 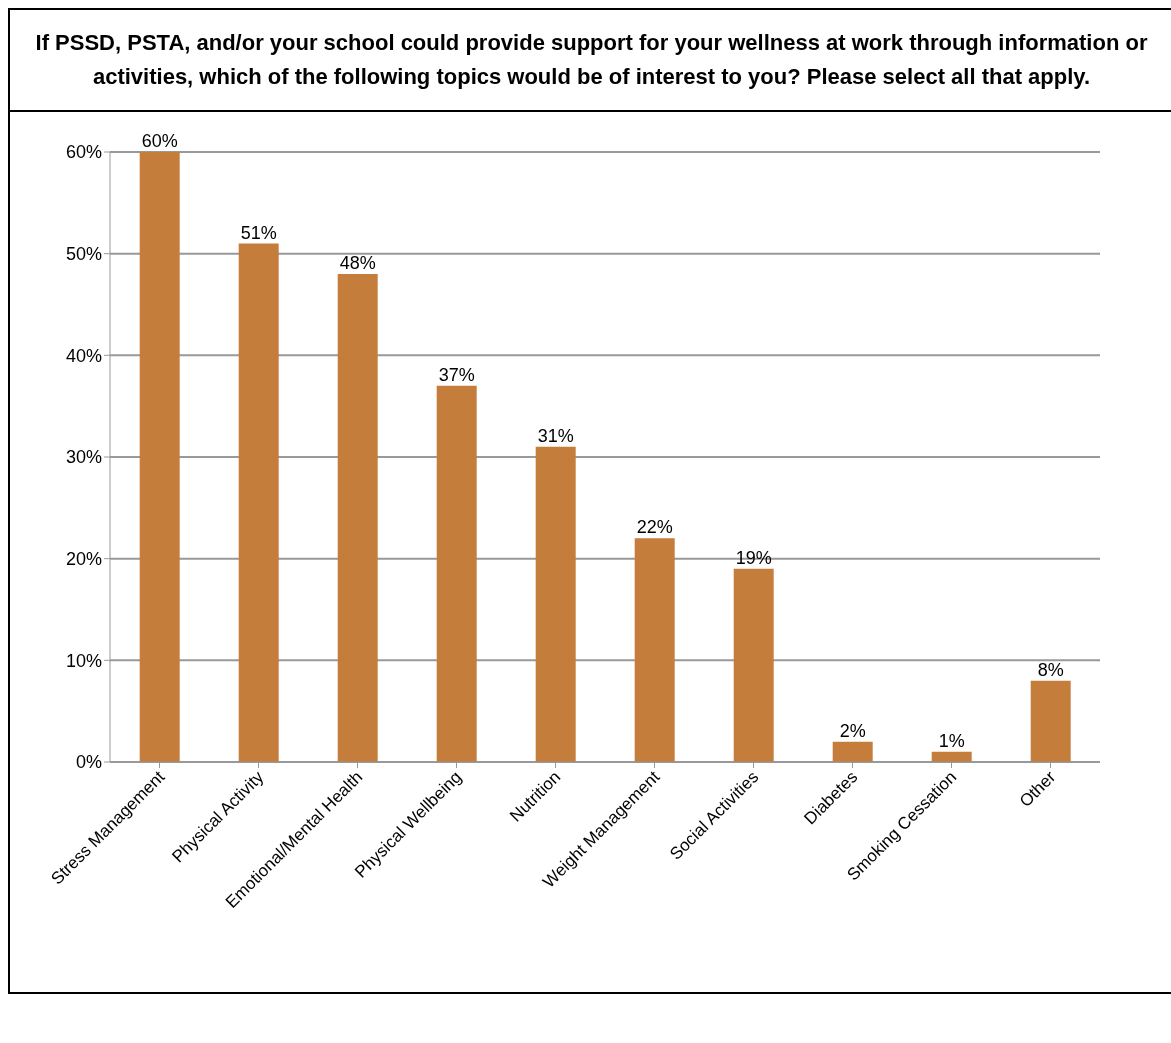 What do you see at coordinates (83, 660) in the screenshot?
I see `y-tick-label: 10%` at bounding box center [83, 660].